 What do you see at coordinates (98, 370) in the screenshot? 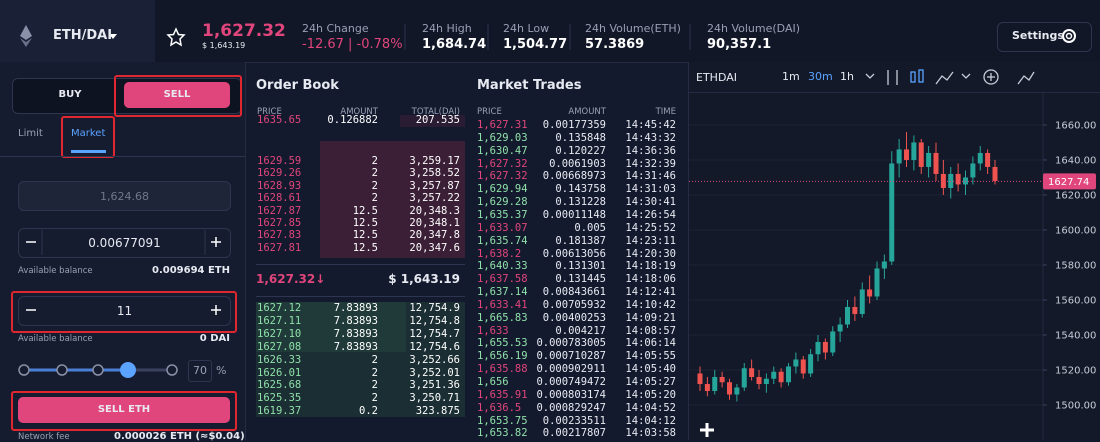
I see `slider-stops` at bounding box center [98, 370].